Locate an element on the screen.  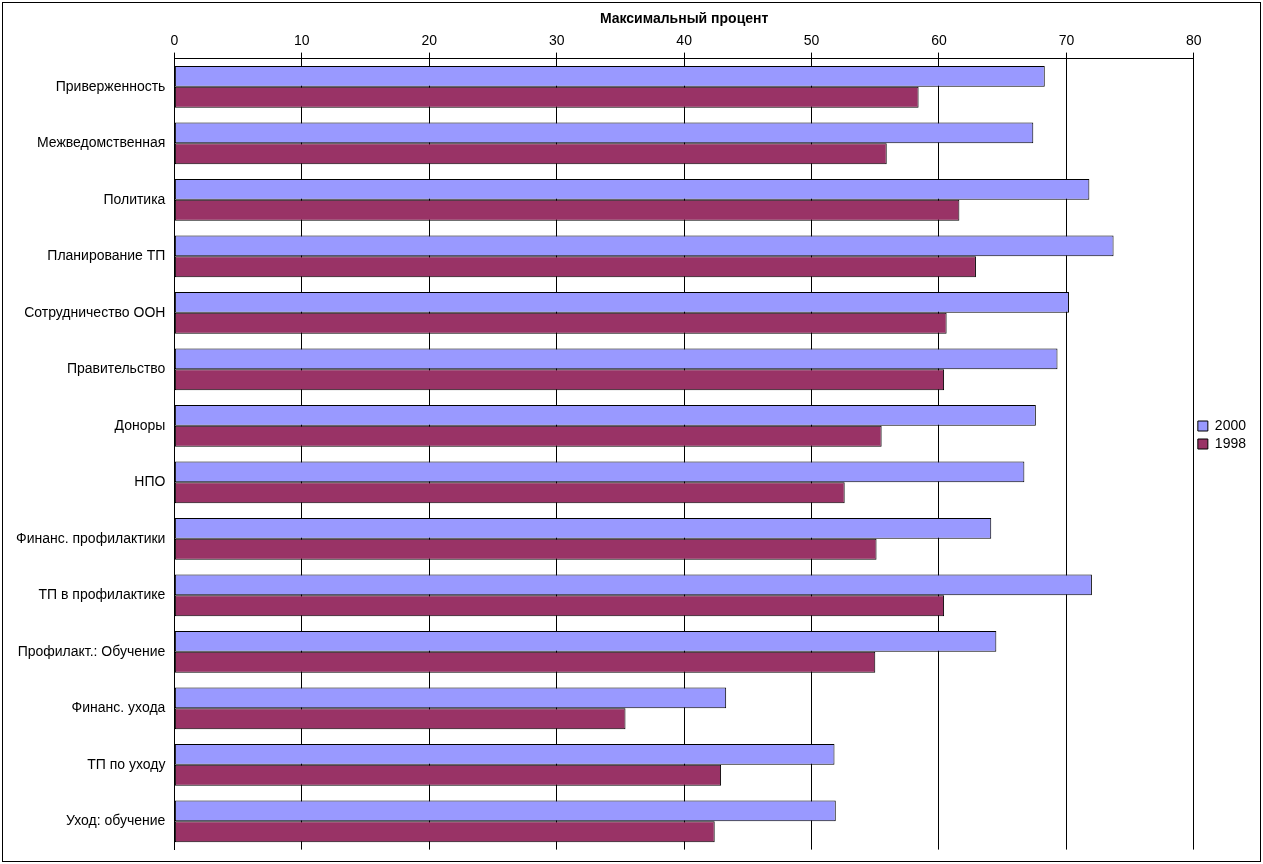
y-tick-label: Межведомственная is located at coordinates (101, 142).